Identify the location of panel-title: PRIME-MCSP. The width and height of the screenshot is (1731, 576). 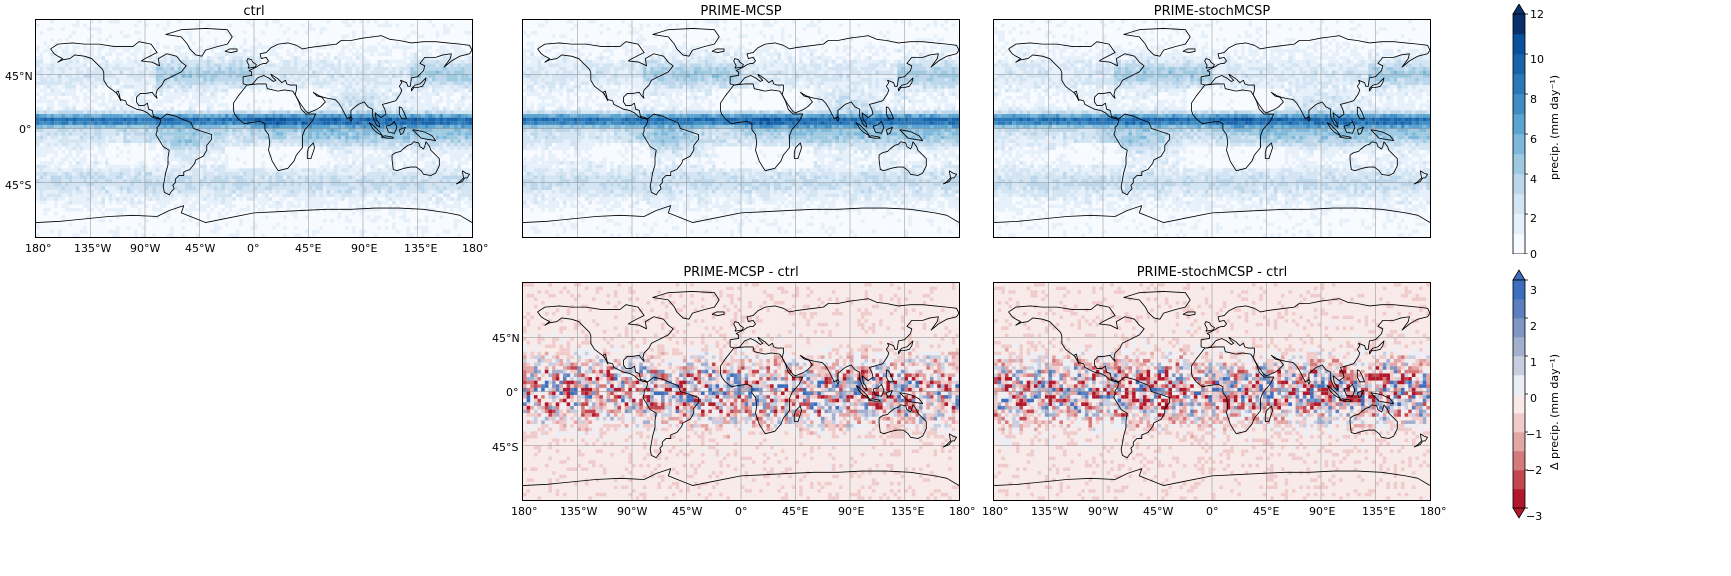
(741, 11).